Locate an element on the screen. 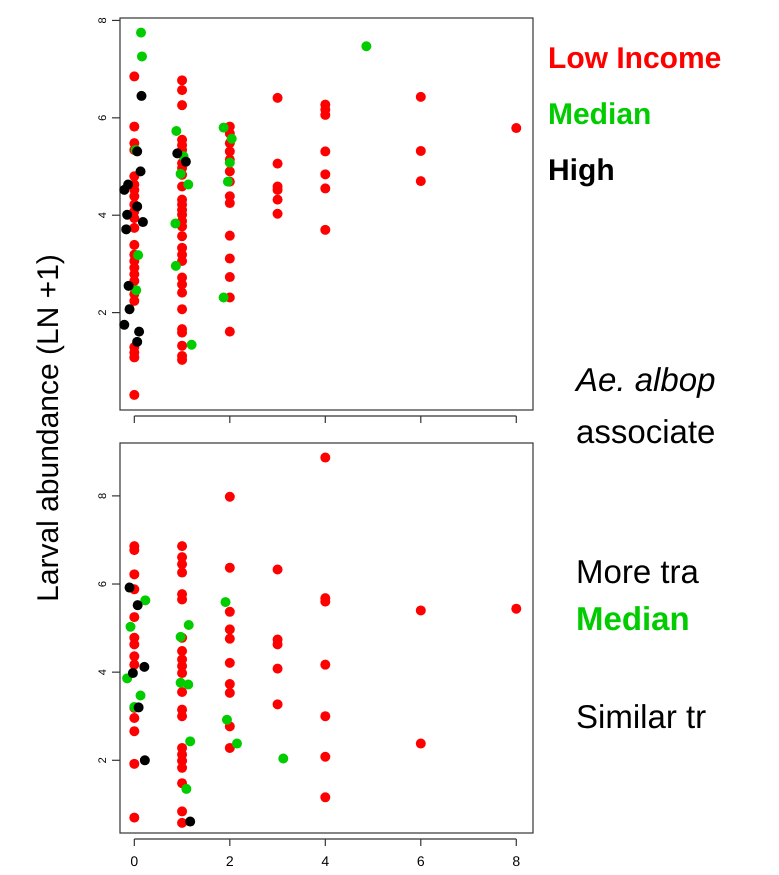 The image size is (779, 875). text: Similar tr is located at coordinates (641, 716).